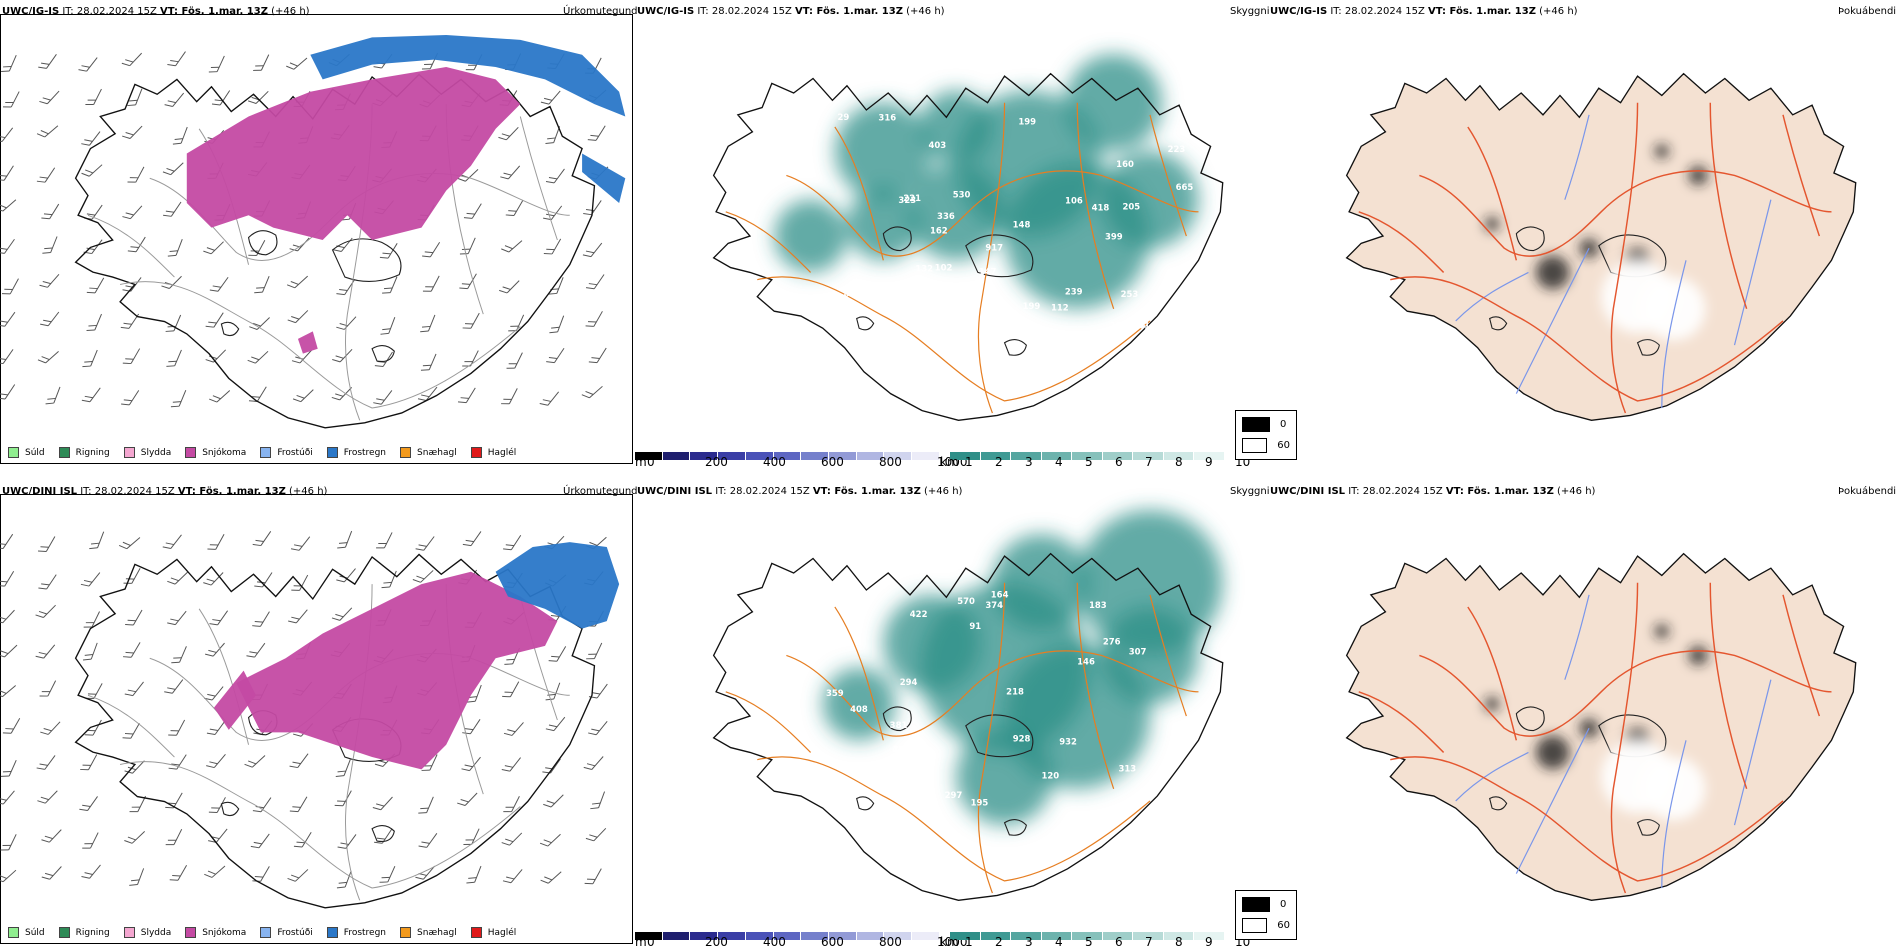  Describe the element at coordinates (35, 452) in the screenshot. I see `legend-label: Súld` at that location.